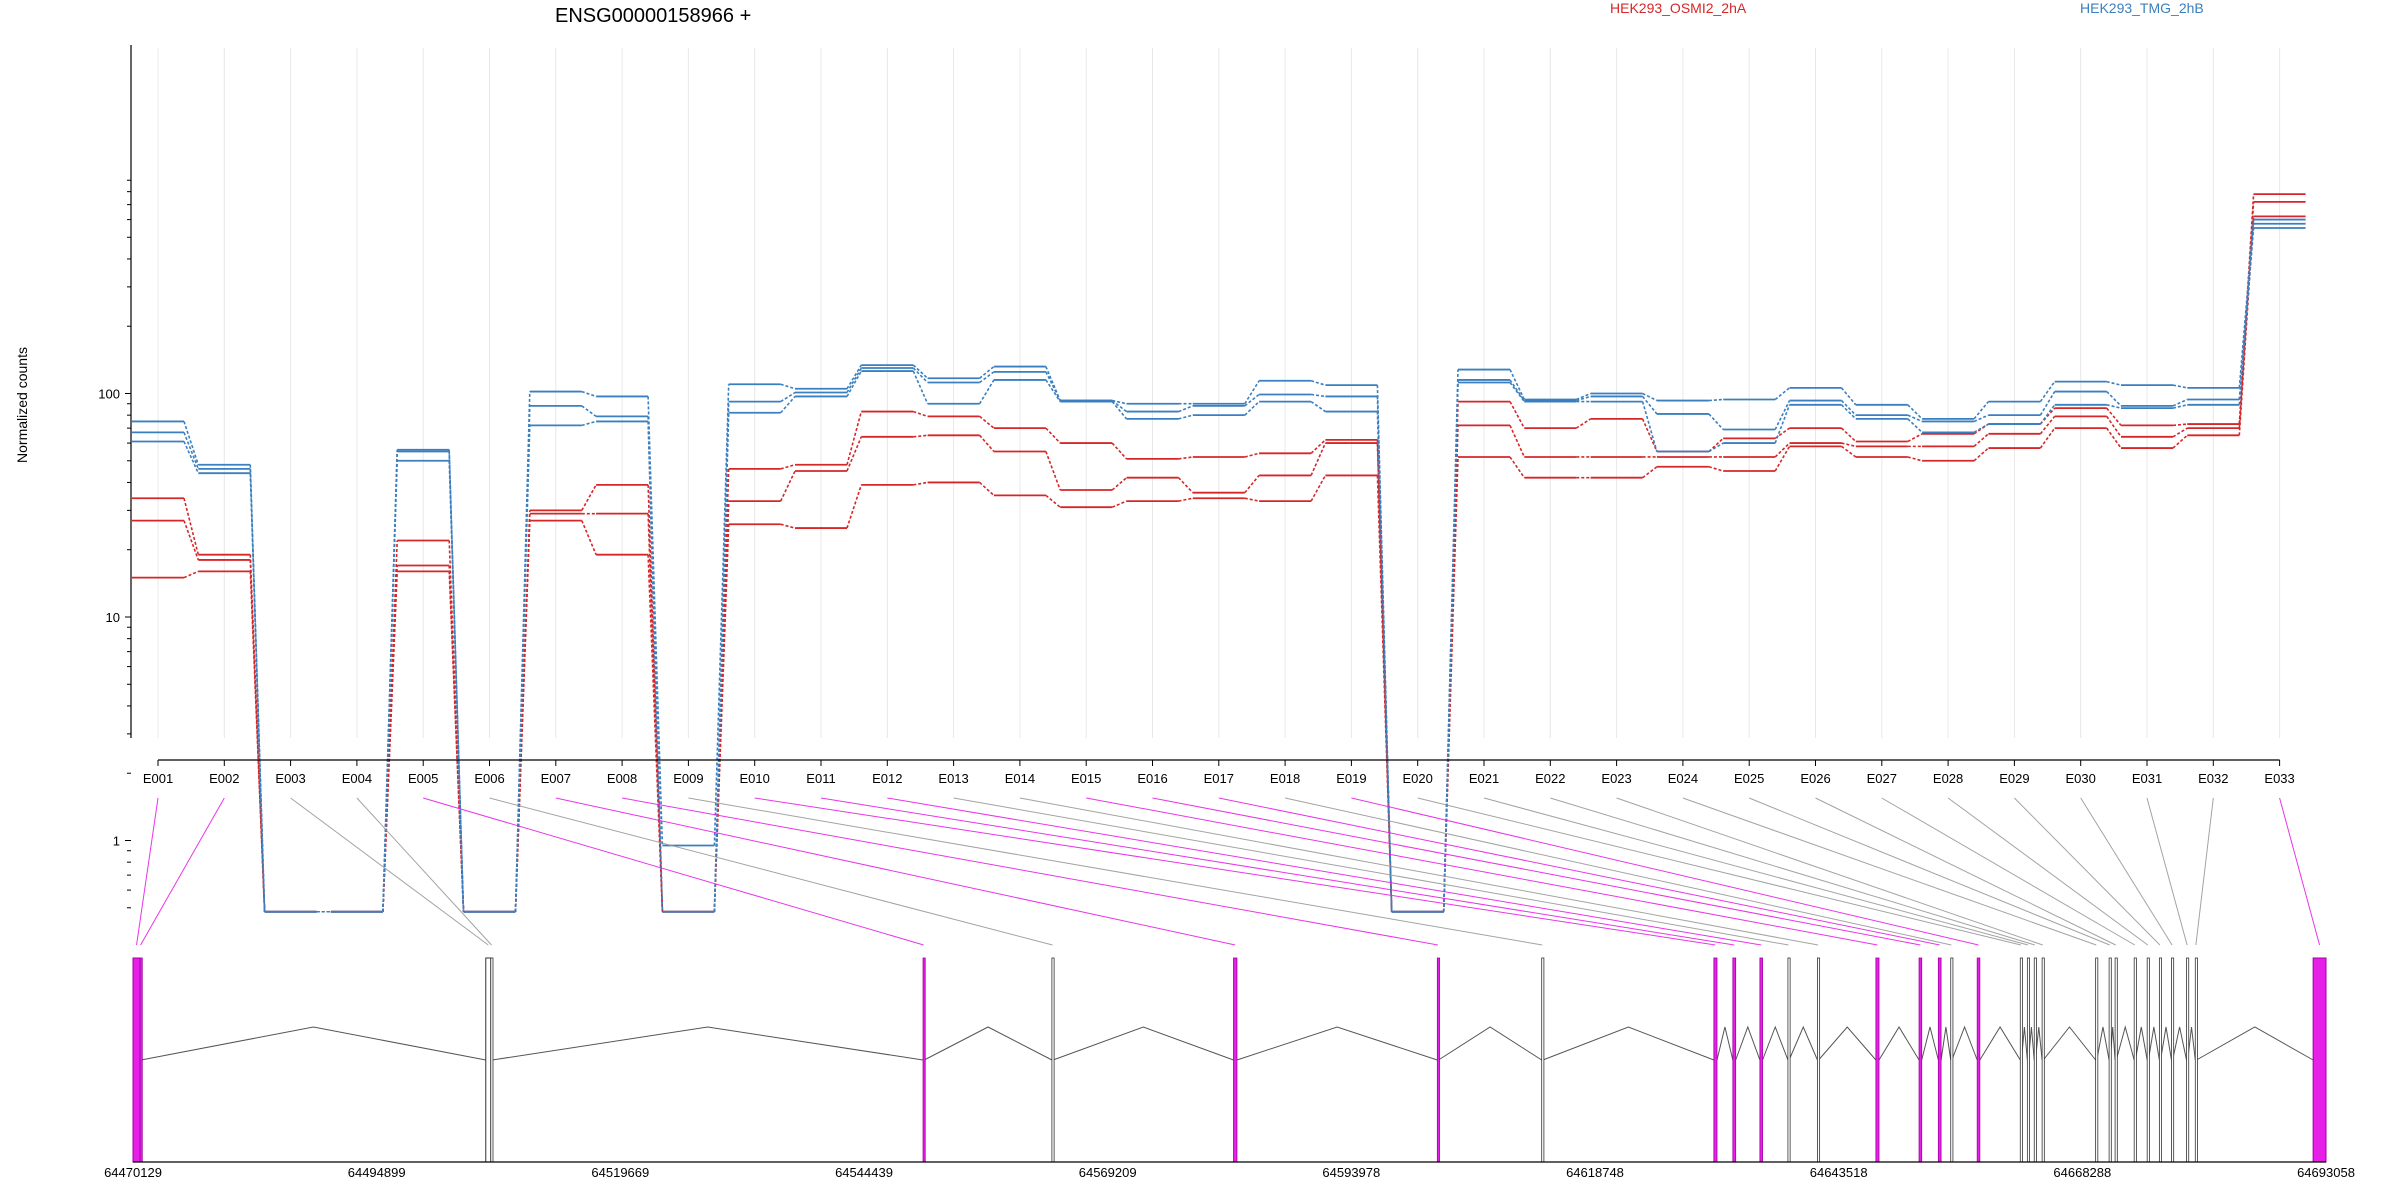 The height and width of the screenshot is (1200, 2400). I want to click on x-tick-label: E031, so click(2147, 778).